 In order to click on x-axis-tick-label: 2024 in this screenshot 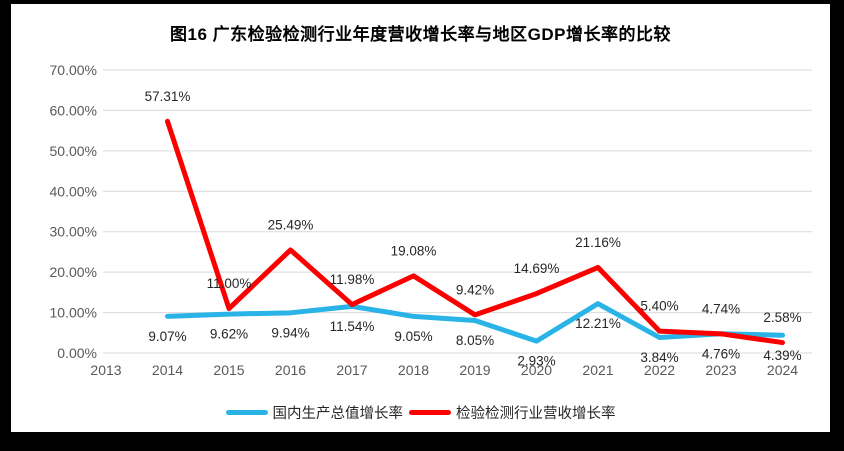, I will do `click(782, 370)`.